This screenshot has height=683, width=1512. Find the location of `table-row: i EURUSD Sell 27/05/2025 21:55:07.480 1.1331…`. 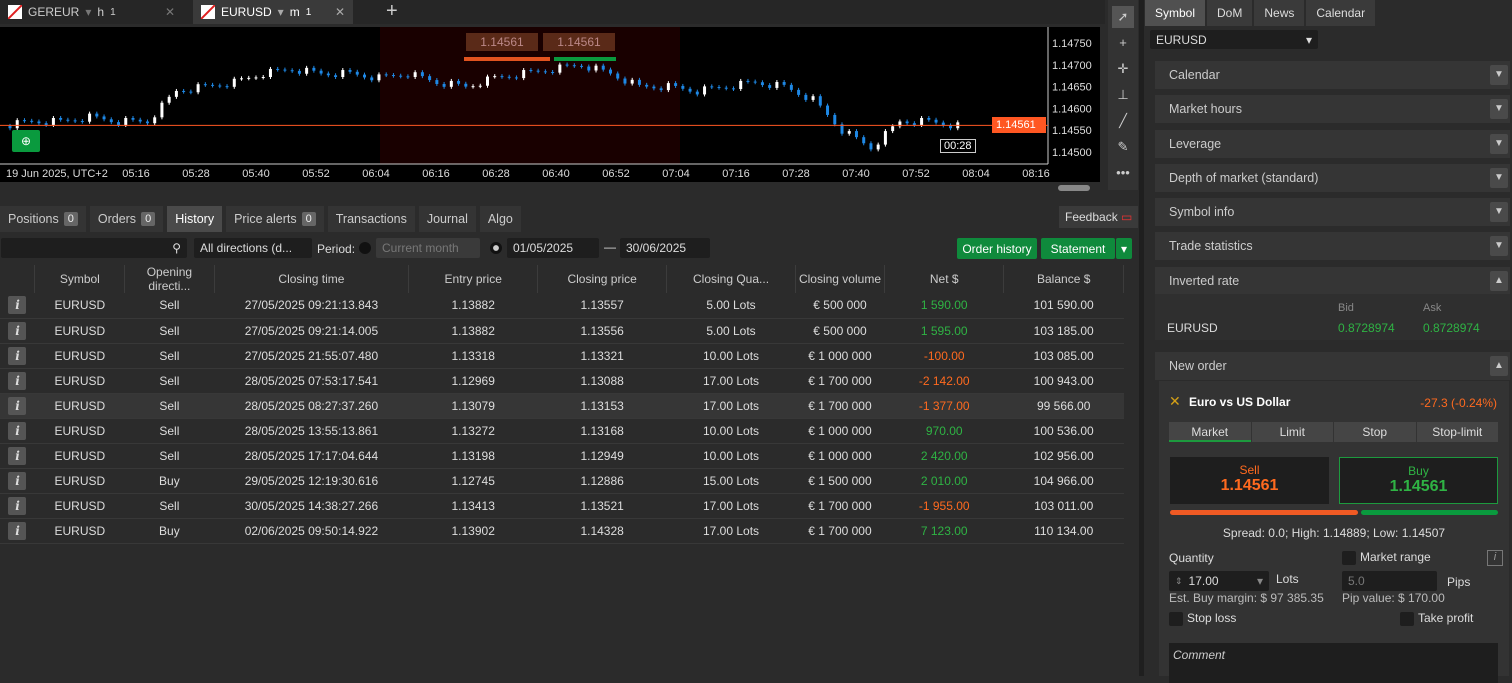

table-row: i EURUSD Sell 27/05/2025 21:55:07.480 1.1331… is located at coordinates (562, 356).